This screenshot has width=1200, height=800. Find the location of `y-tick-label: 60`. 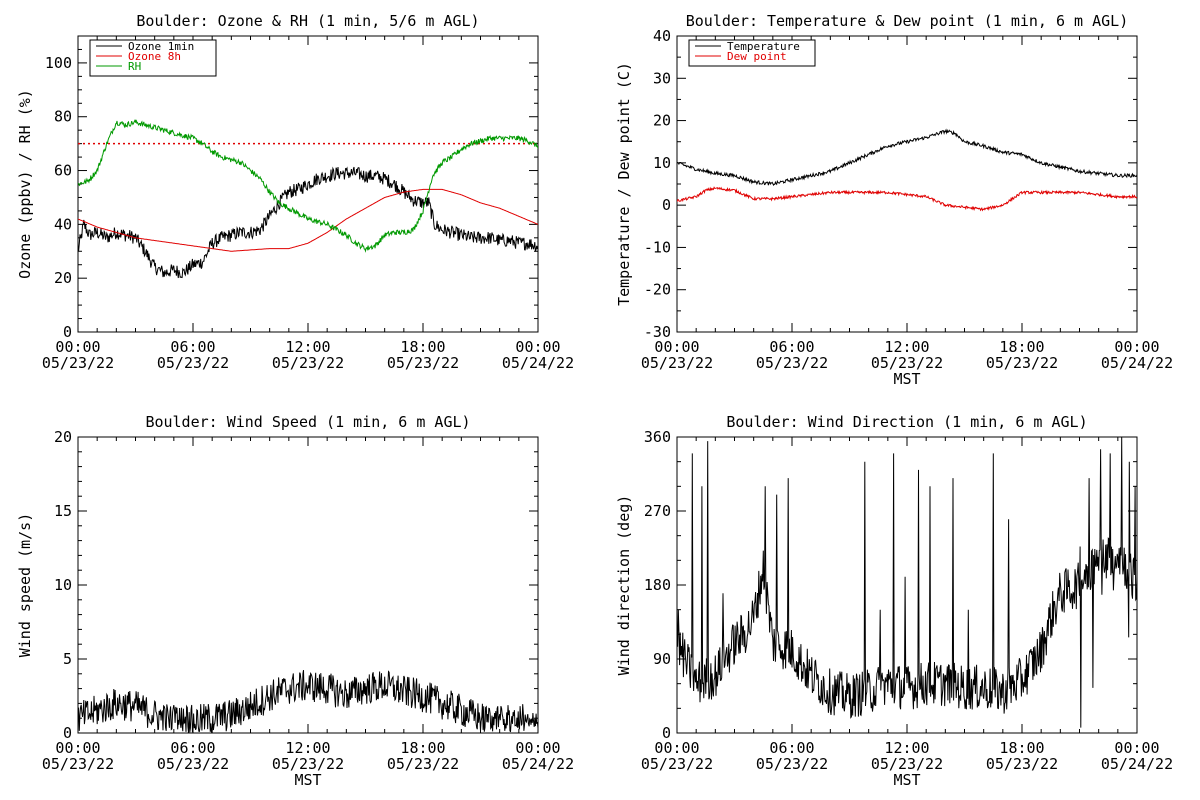

y-tick-label: 60 is located at coordinates (63, 171).